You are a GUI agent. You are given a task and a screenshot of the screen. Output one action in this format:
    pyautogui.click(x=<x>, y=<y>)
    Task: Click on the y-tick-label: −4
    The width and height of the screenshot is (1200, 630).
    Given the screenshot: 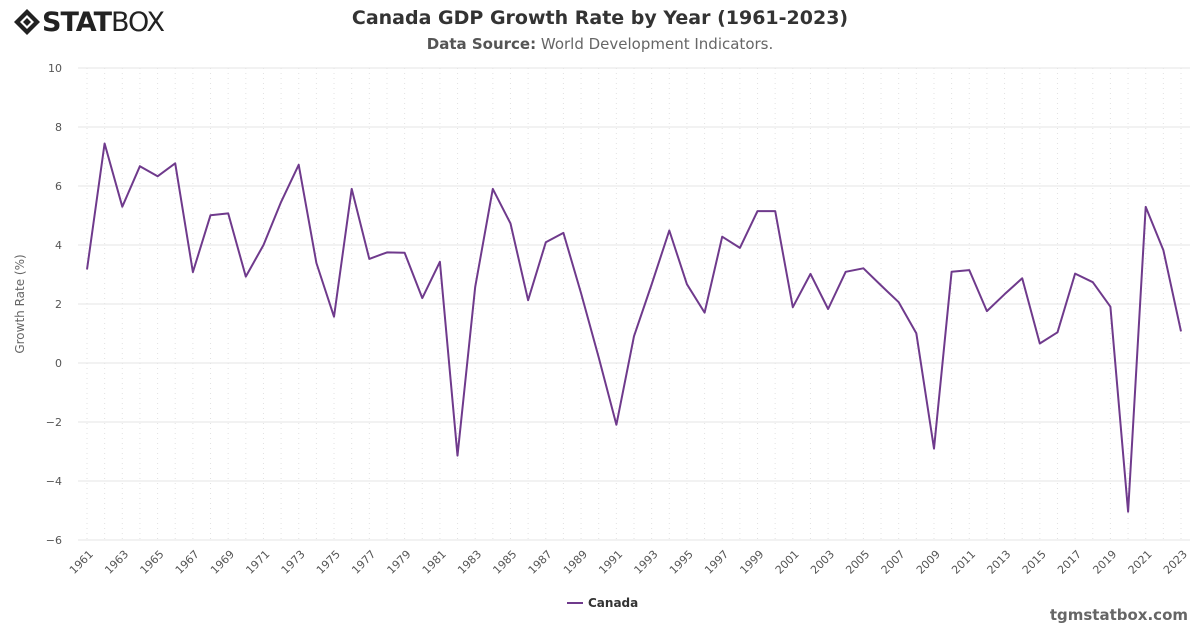 What is the action you would take?
    pyautogui.click(x=54, y=481)
    